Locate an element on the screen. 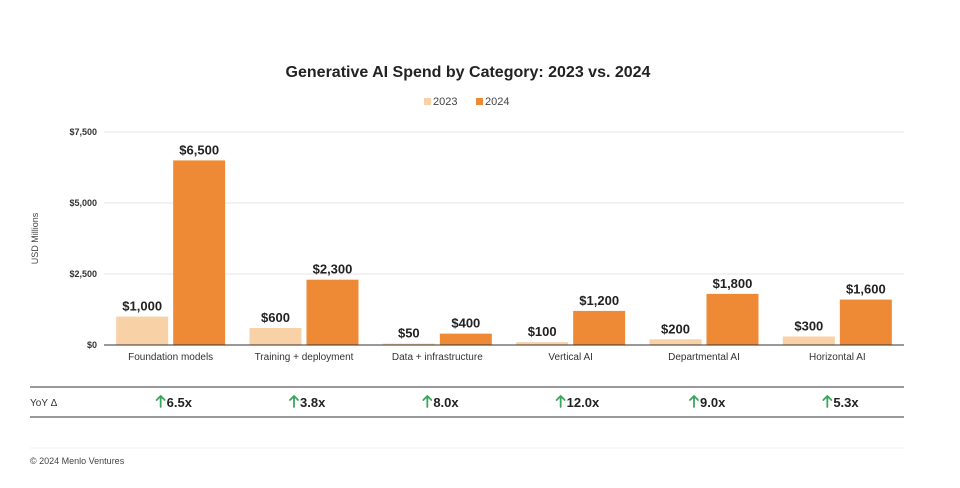 The height and width of the screenshot is (488, 960). x-tick-label: Training + deployment is located at coordinates (304, 357).